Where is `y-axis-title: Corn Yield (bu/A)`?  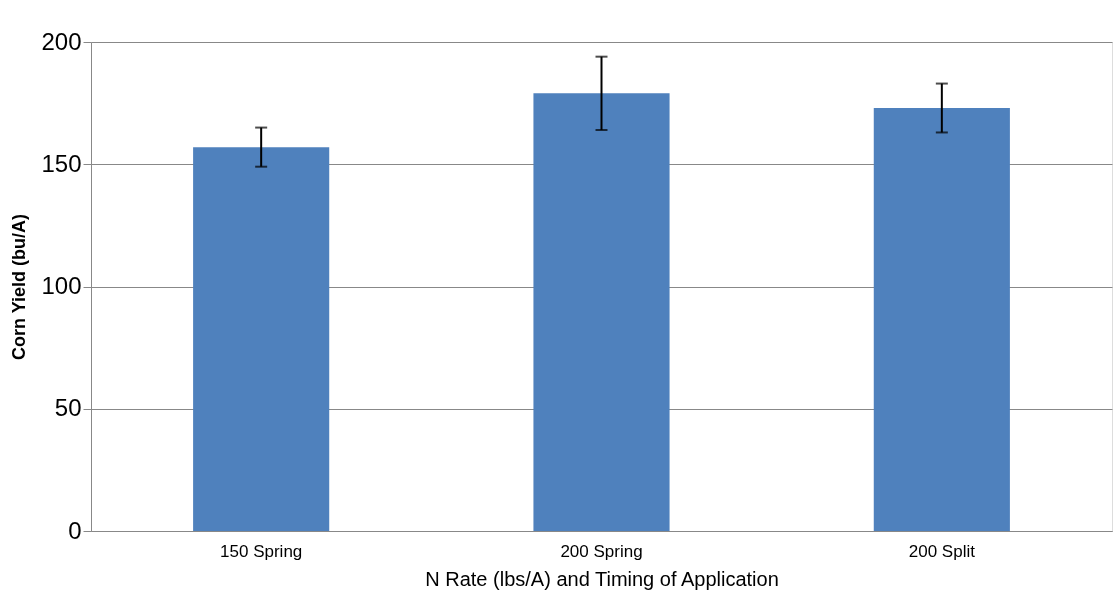 y-axis-title: Corn Yield (bu/A) is located at coordinates (19, 287).